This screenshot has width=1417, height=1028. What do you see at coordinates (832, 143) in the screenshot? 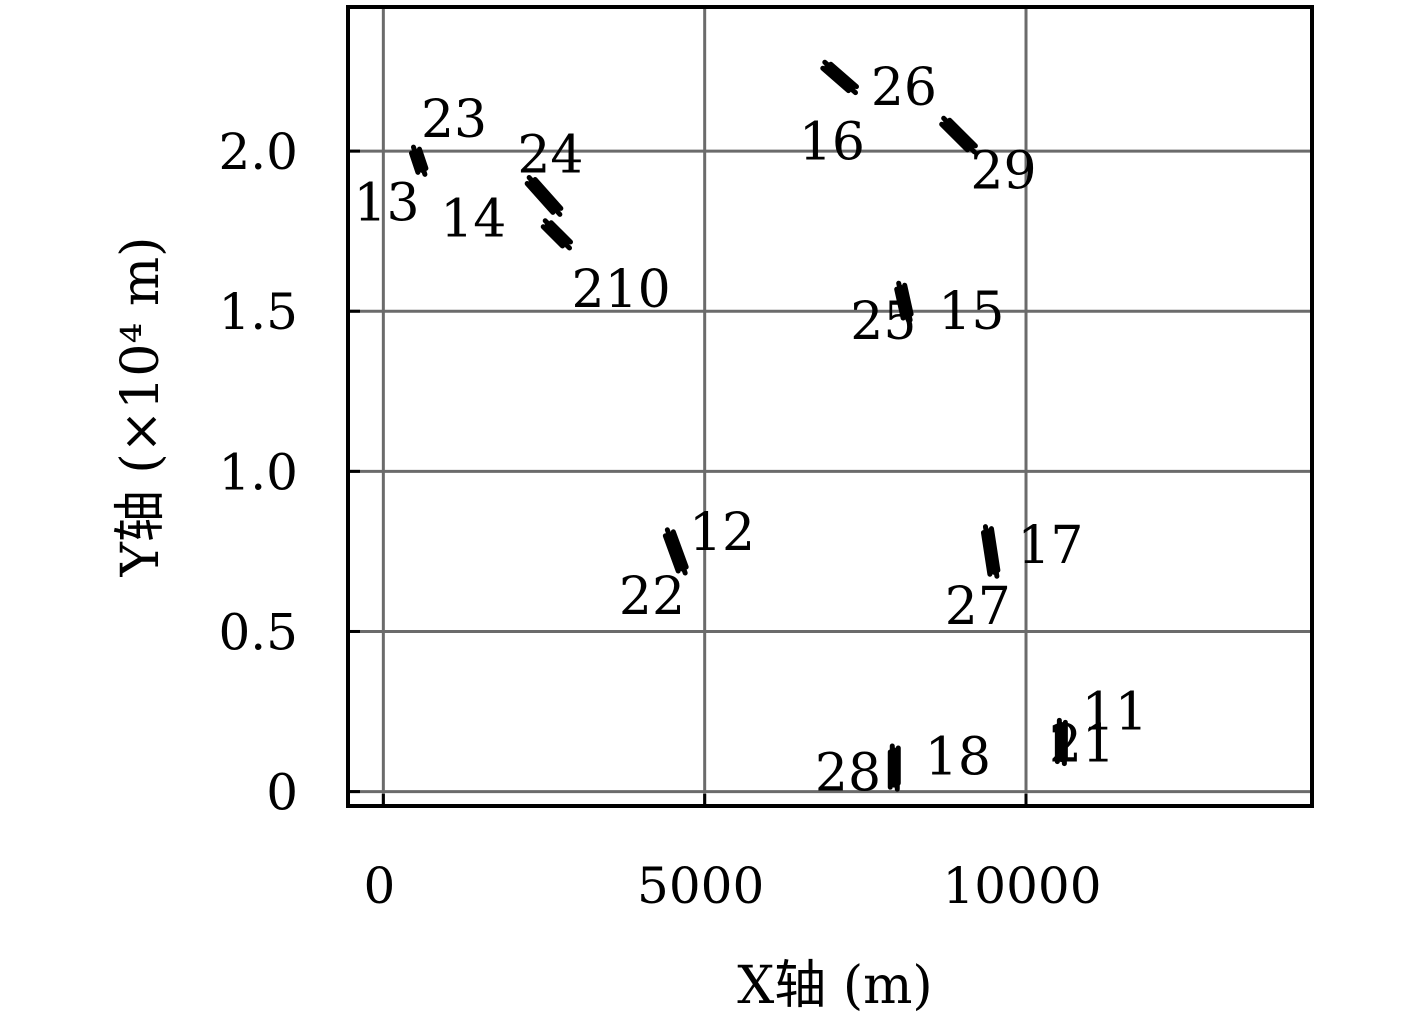
I see `point-label: 16` at bounding box center [832, 143].